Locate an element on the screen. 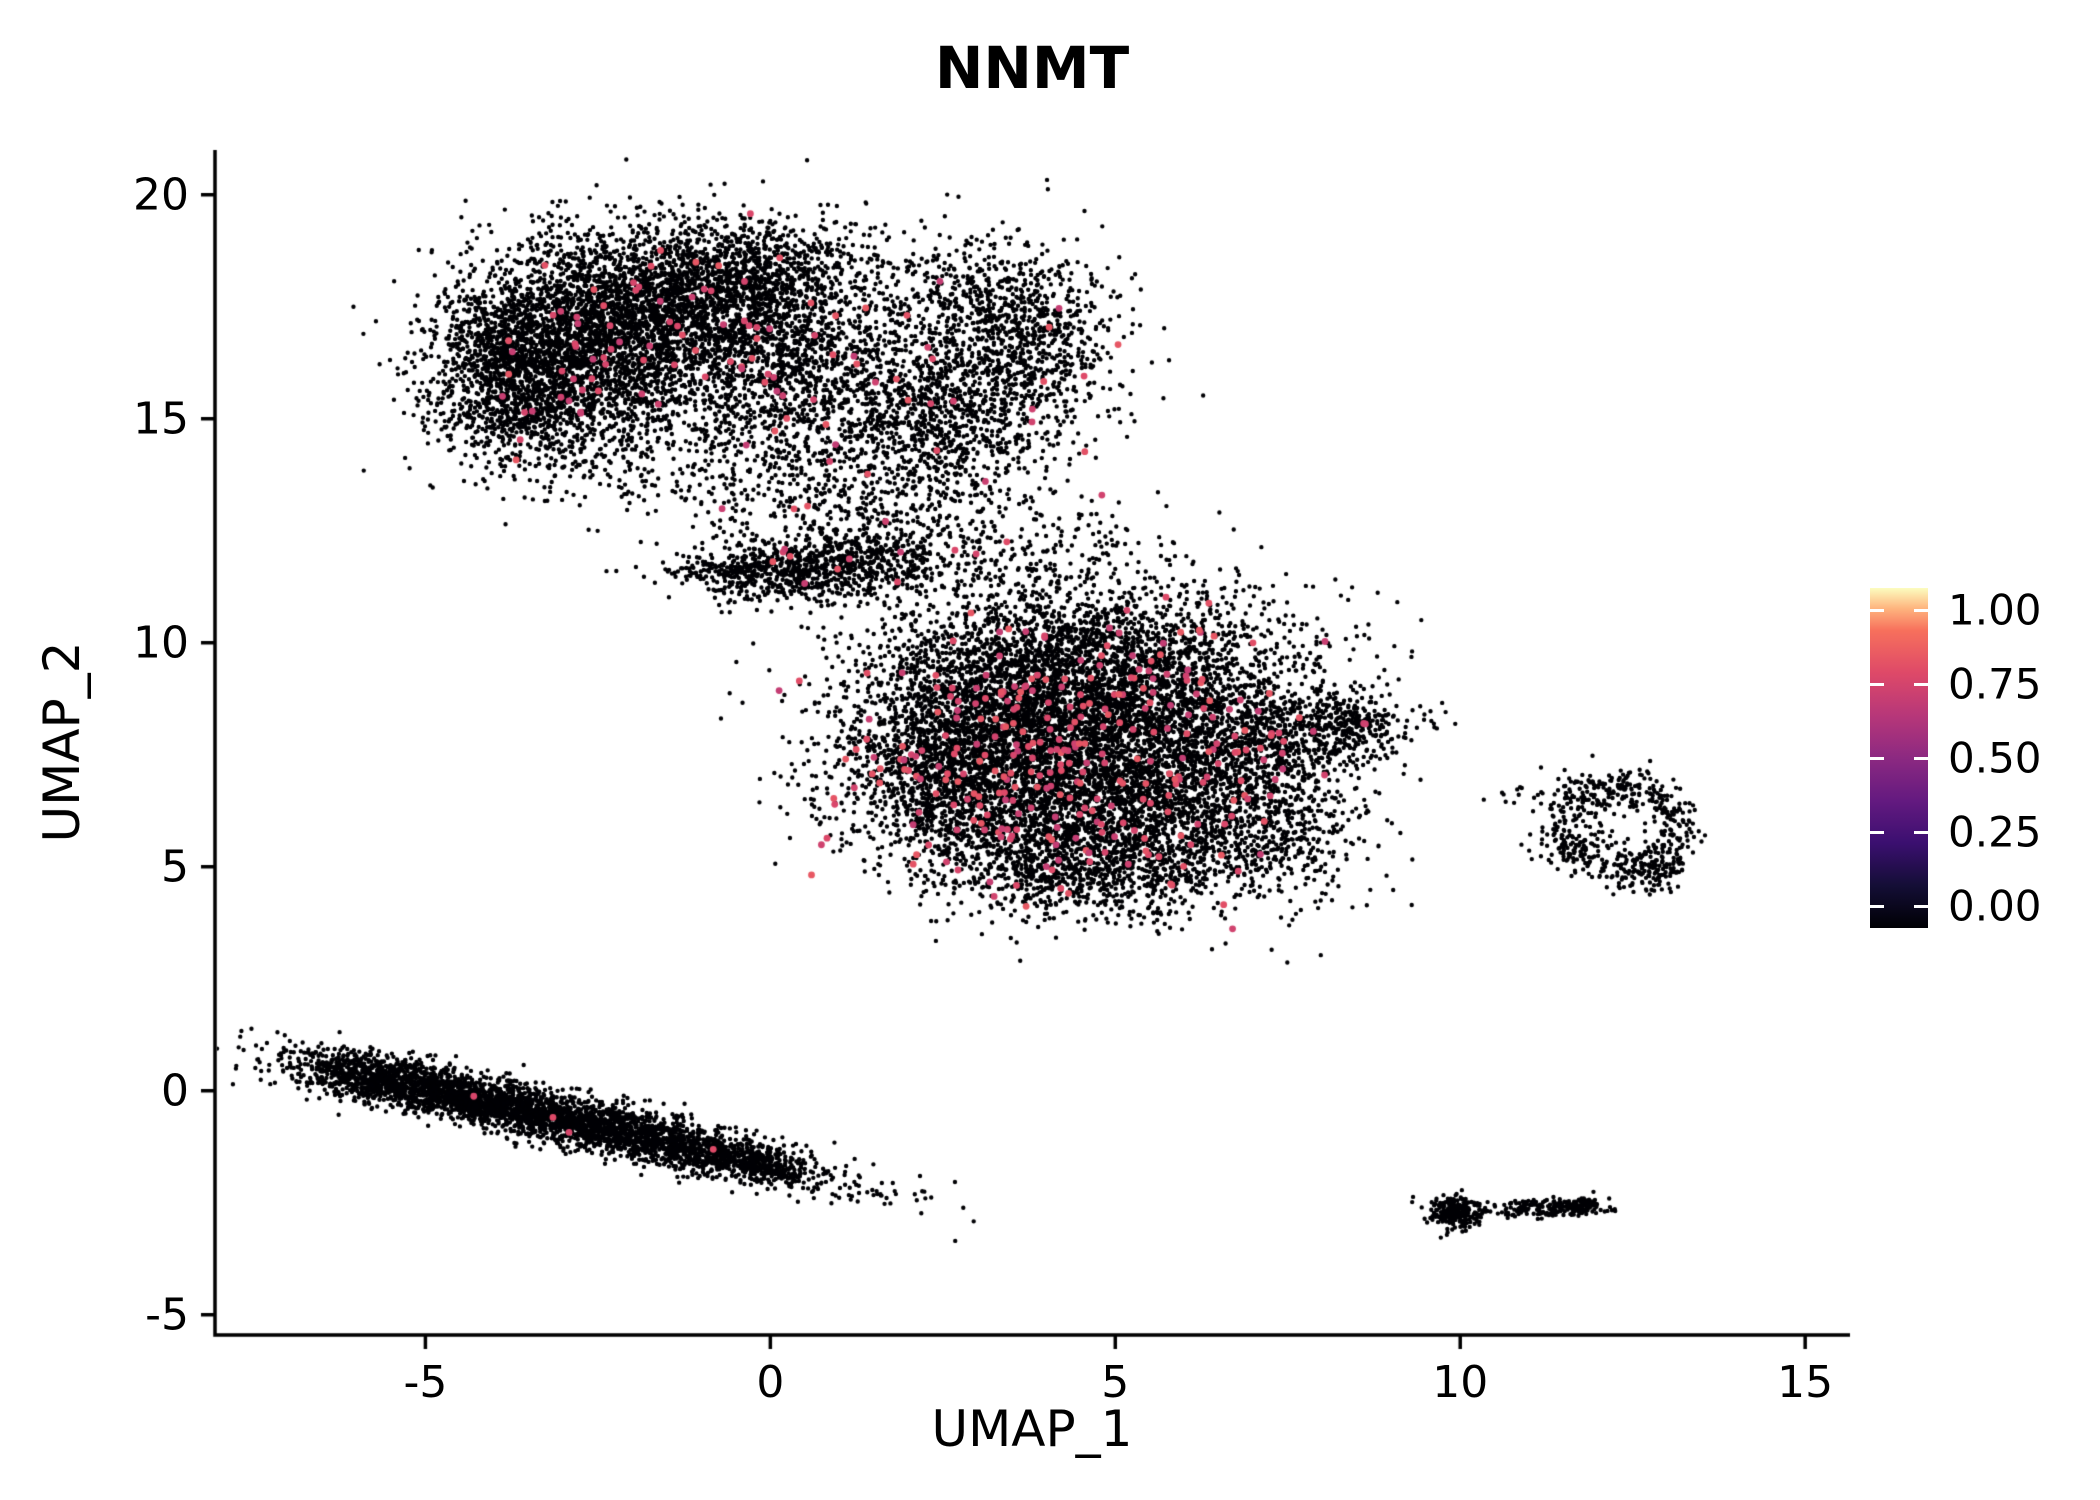 The width and height of the screenshot is (2100, 1500). x-axis-label: UMAP_1 is located at coordinates (1032, 1429).